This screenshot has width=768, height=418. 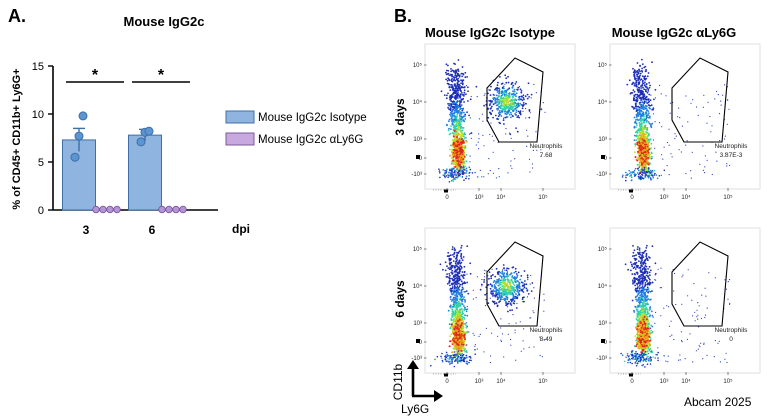 What do you see at coordinates (38, 115) in the screenshot?
I see `y-tick-label: 10` at bounding box center [38, 115].